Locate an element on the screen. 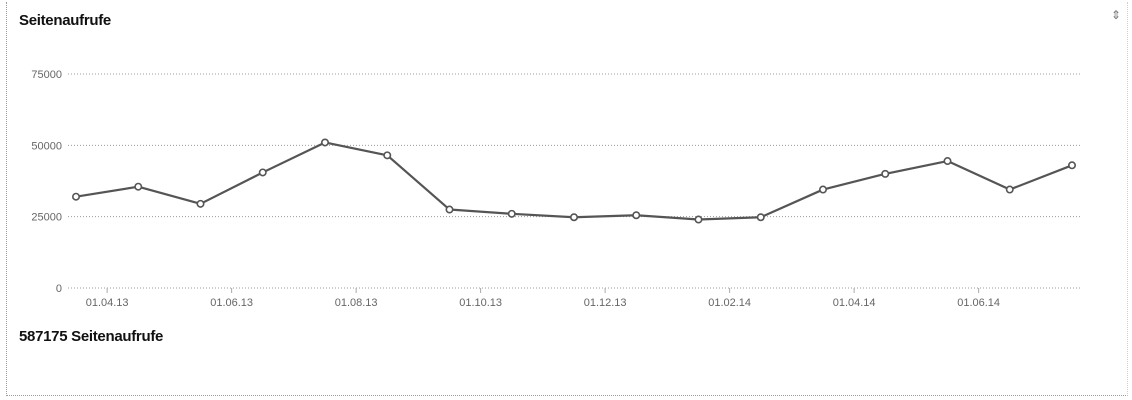 This screenshot has height=400, width=1132. y-tick-label: 50000 is located at coordinates (46, 146).